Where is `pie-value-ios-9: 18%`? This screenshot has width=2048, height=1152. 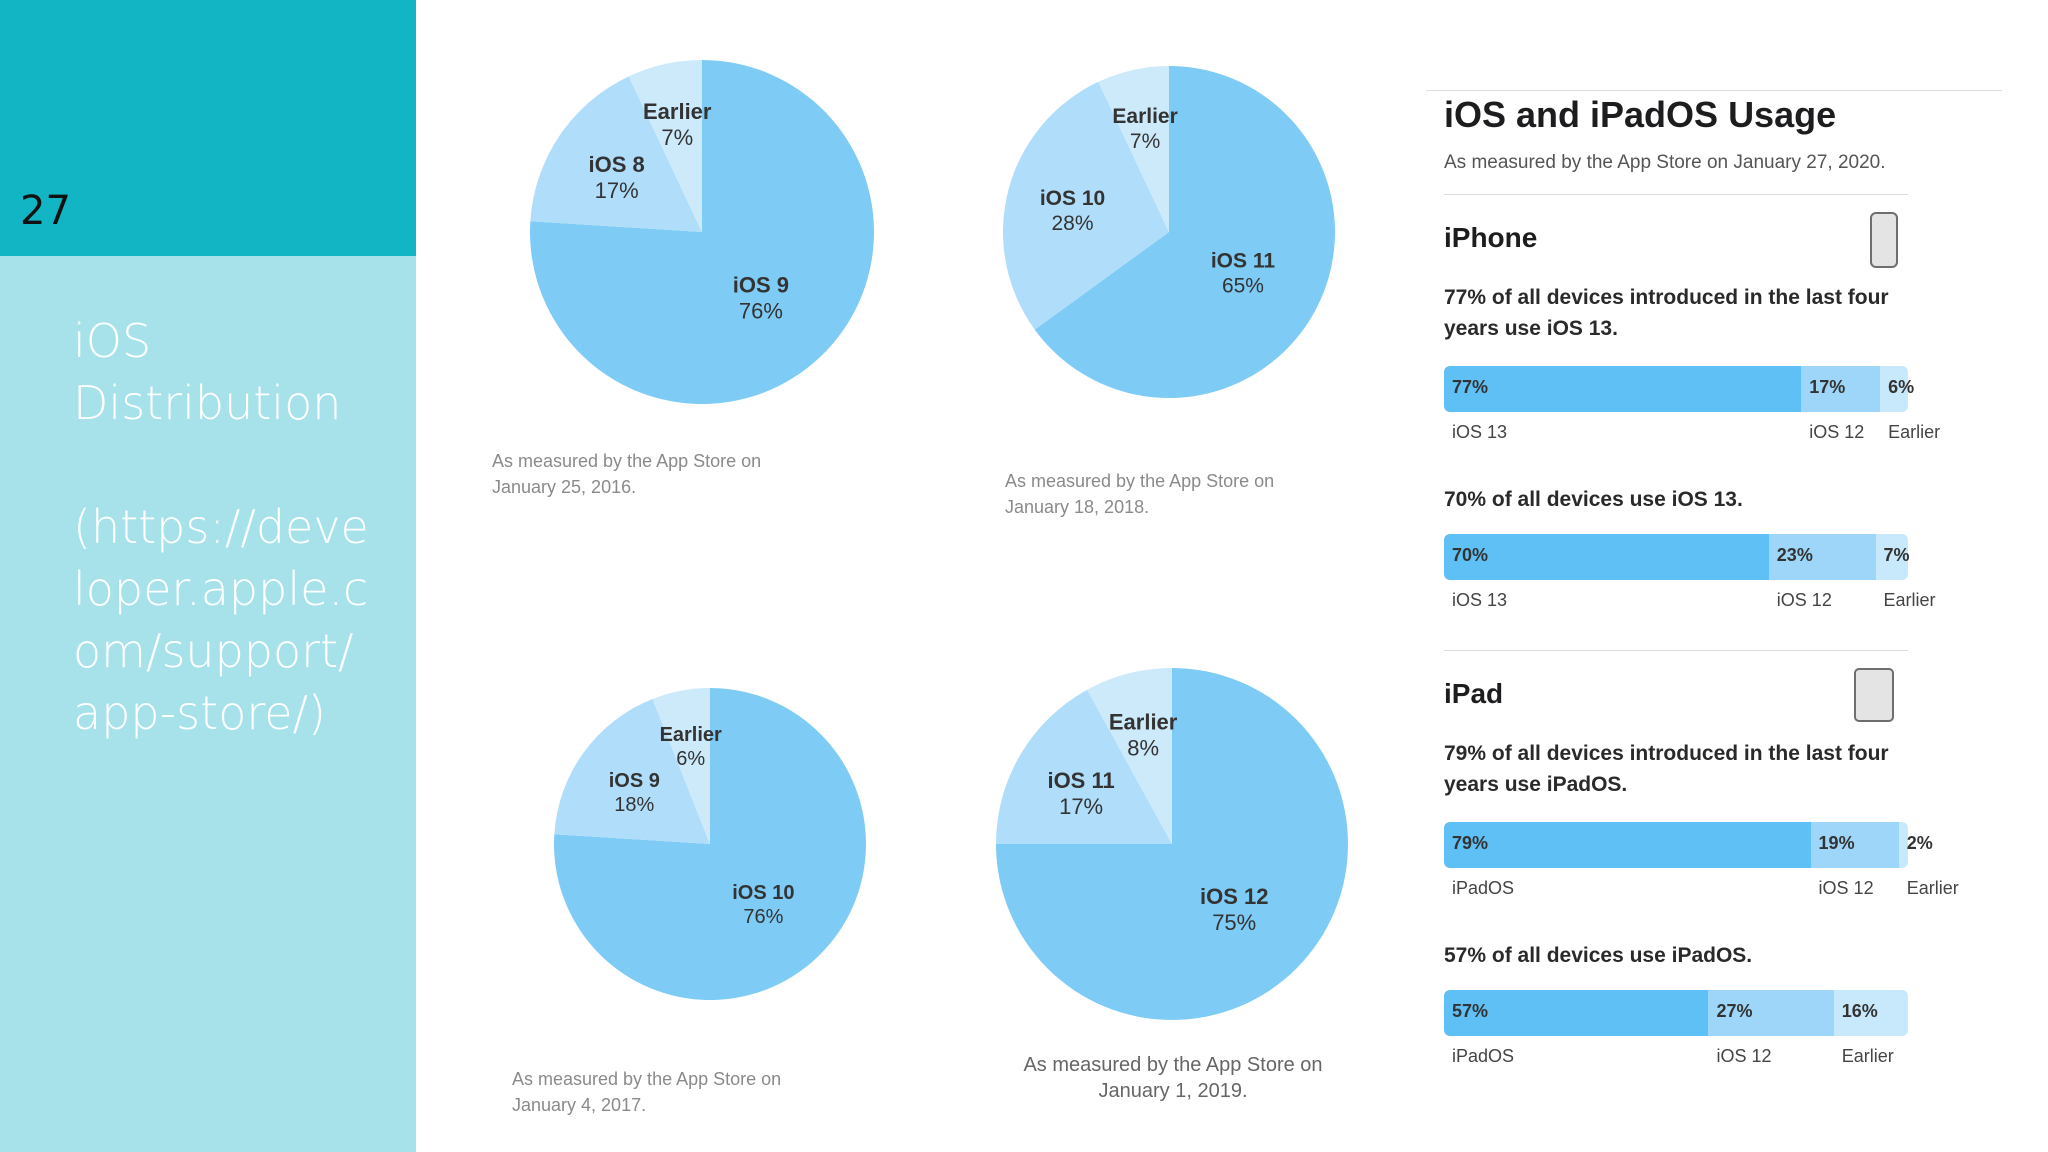 pie-value-ios-9: 18% is located at coordinates (634, 805).